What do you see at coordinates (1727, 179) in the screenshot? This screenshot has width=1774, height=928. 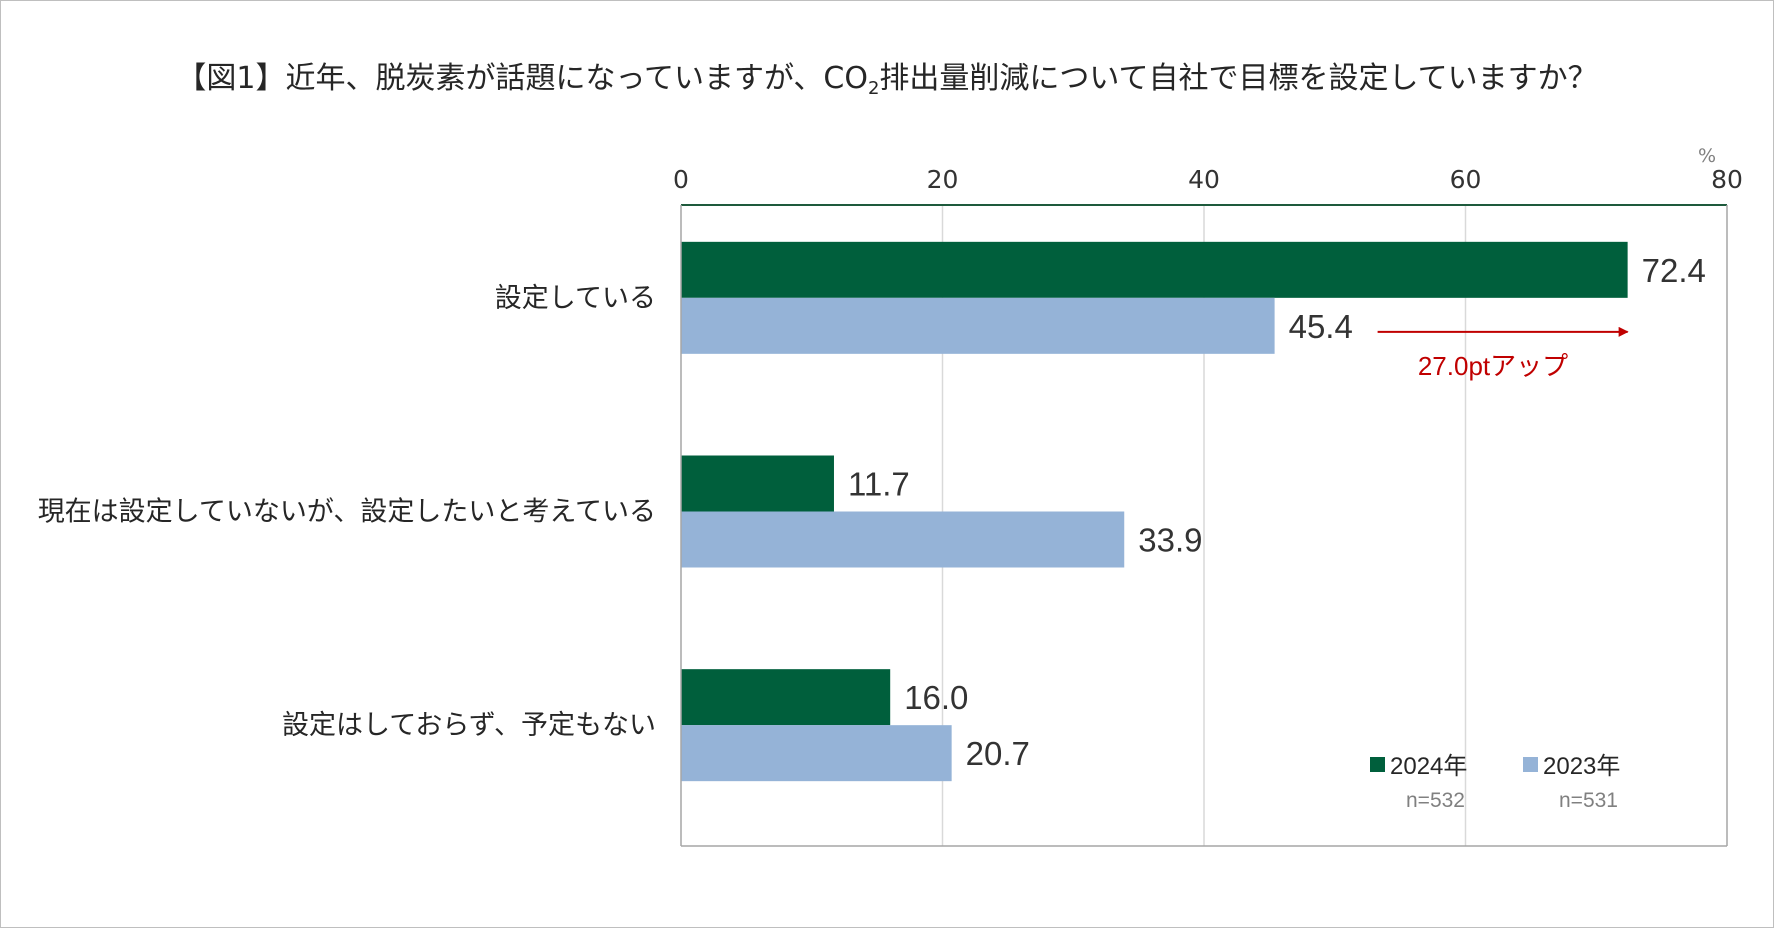 I see `x-tick-label: 80` at bounding box center [1727, 179].